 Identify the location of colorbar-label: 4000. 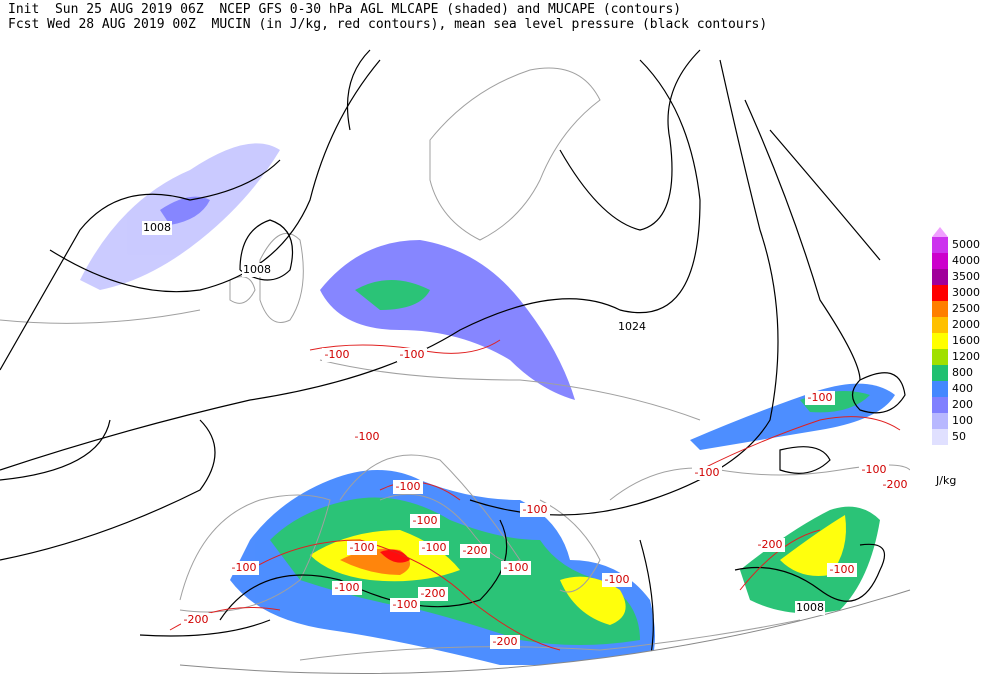
(966, 260).